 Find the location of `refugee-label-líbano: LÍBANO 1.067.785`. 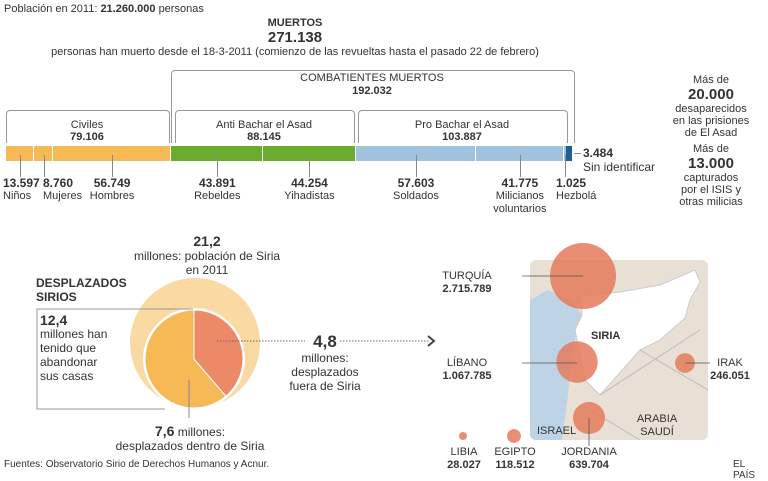

refugee-label-líbano: LÍBANO 1.067.785 is located at coordinates (467, 370).